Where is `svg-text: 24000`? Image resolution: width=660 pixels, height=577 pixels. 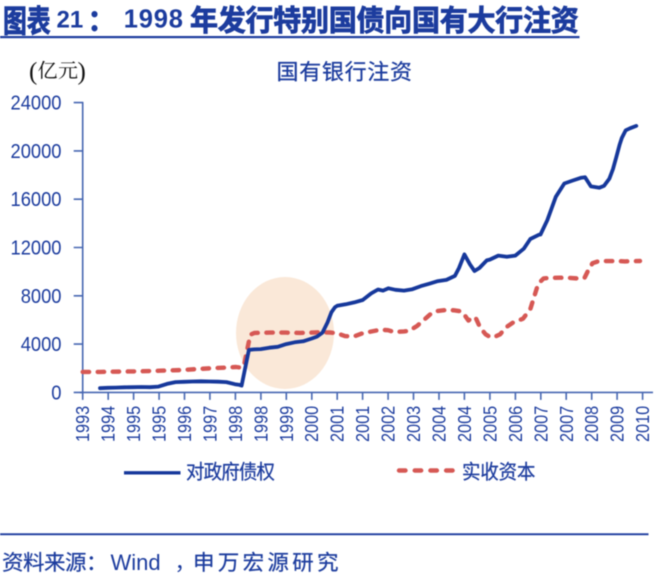 svg-text: 24000 is located at coordinates (36, 104).